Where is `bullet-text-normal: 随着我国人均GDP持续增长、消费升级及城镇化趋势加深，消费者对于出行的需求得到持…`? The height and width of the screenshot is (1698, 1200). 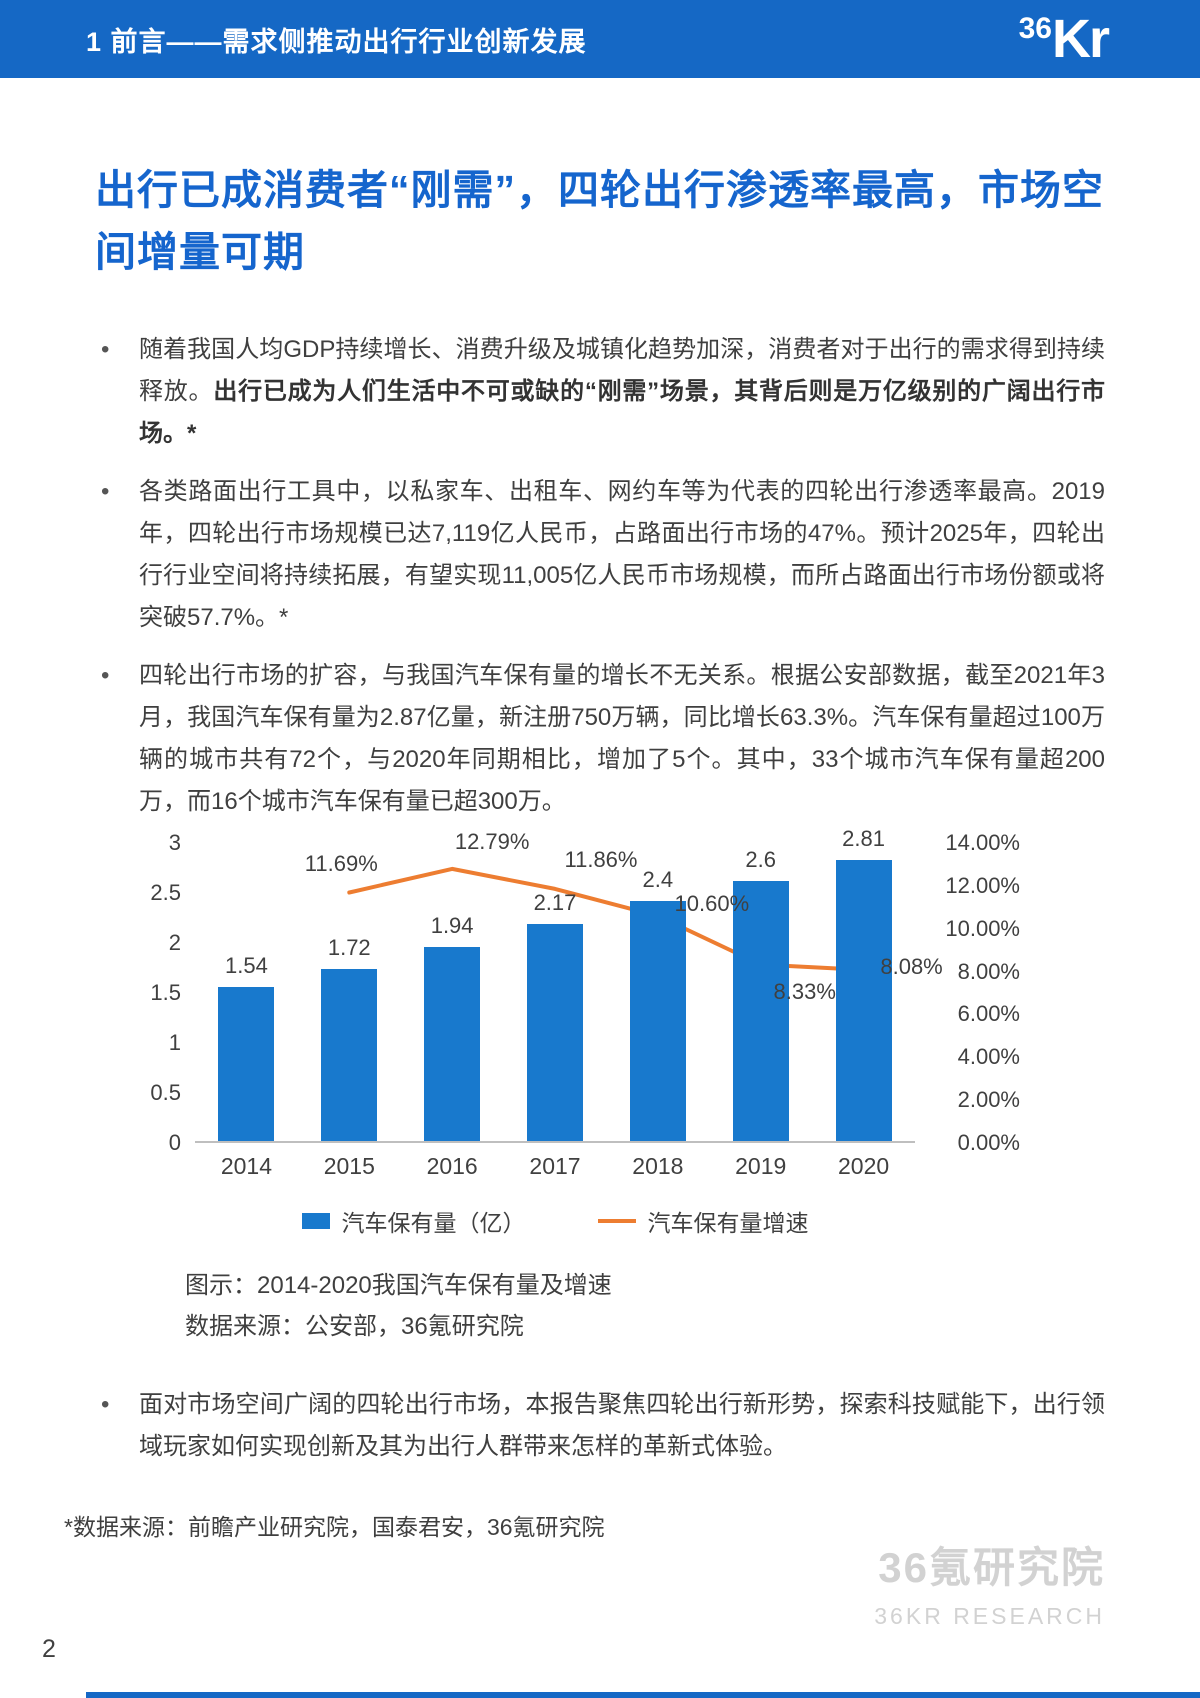
bullet-text-normal: 随着我国人均GDP持续增长、消费升级及城镇化趋势加深，消费者对于出行的需求得到持… is located at coordinates (622, 370).